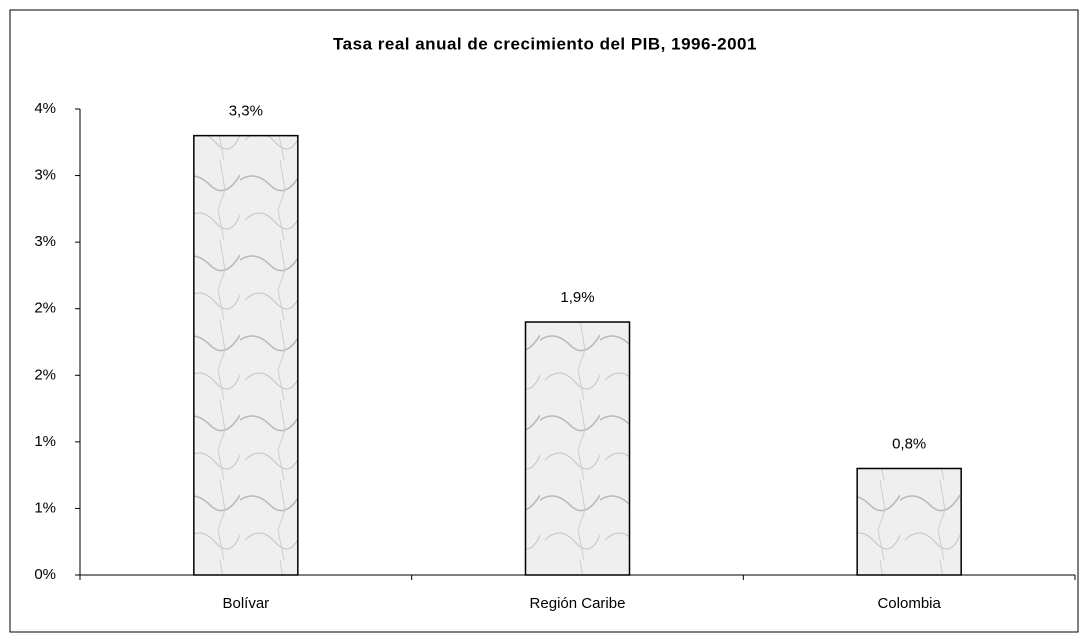 This screenshot has height=642, width=1089. I want to click on y-tick-label: 4%, so click(45, 108).